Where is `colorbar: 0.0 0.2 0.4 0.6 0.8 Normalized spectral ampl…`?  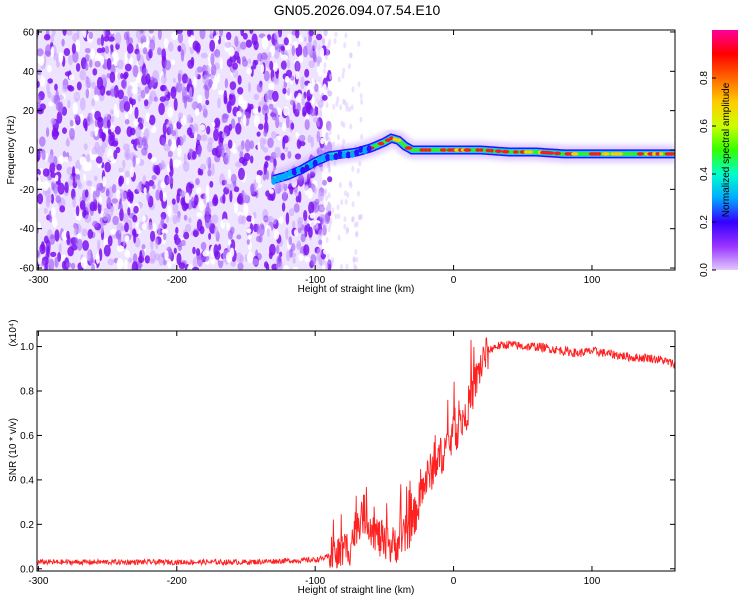
colorbar: 0.0 0.2 0.4 0.6 0.8 Normalized spectral ampl… is located at coordinates (718, 153).